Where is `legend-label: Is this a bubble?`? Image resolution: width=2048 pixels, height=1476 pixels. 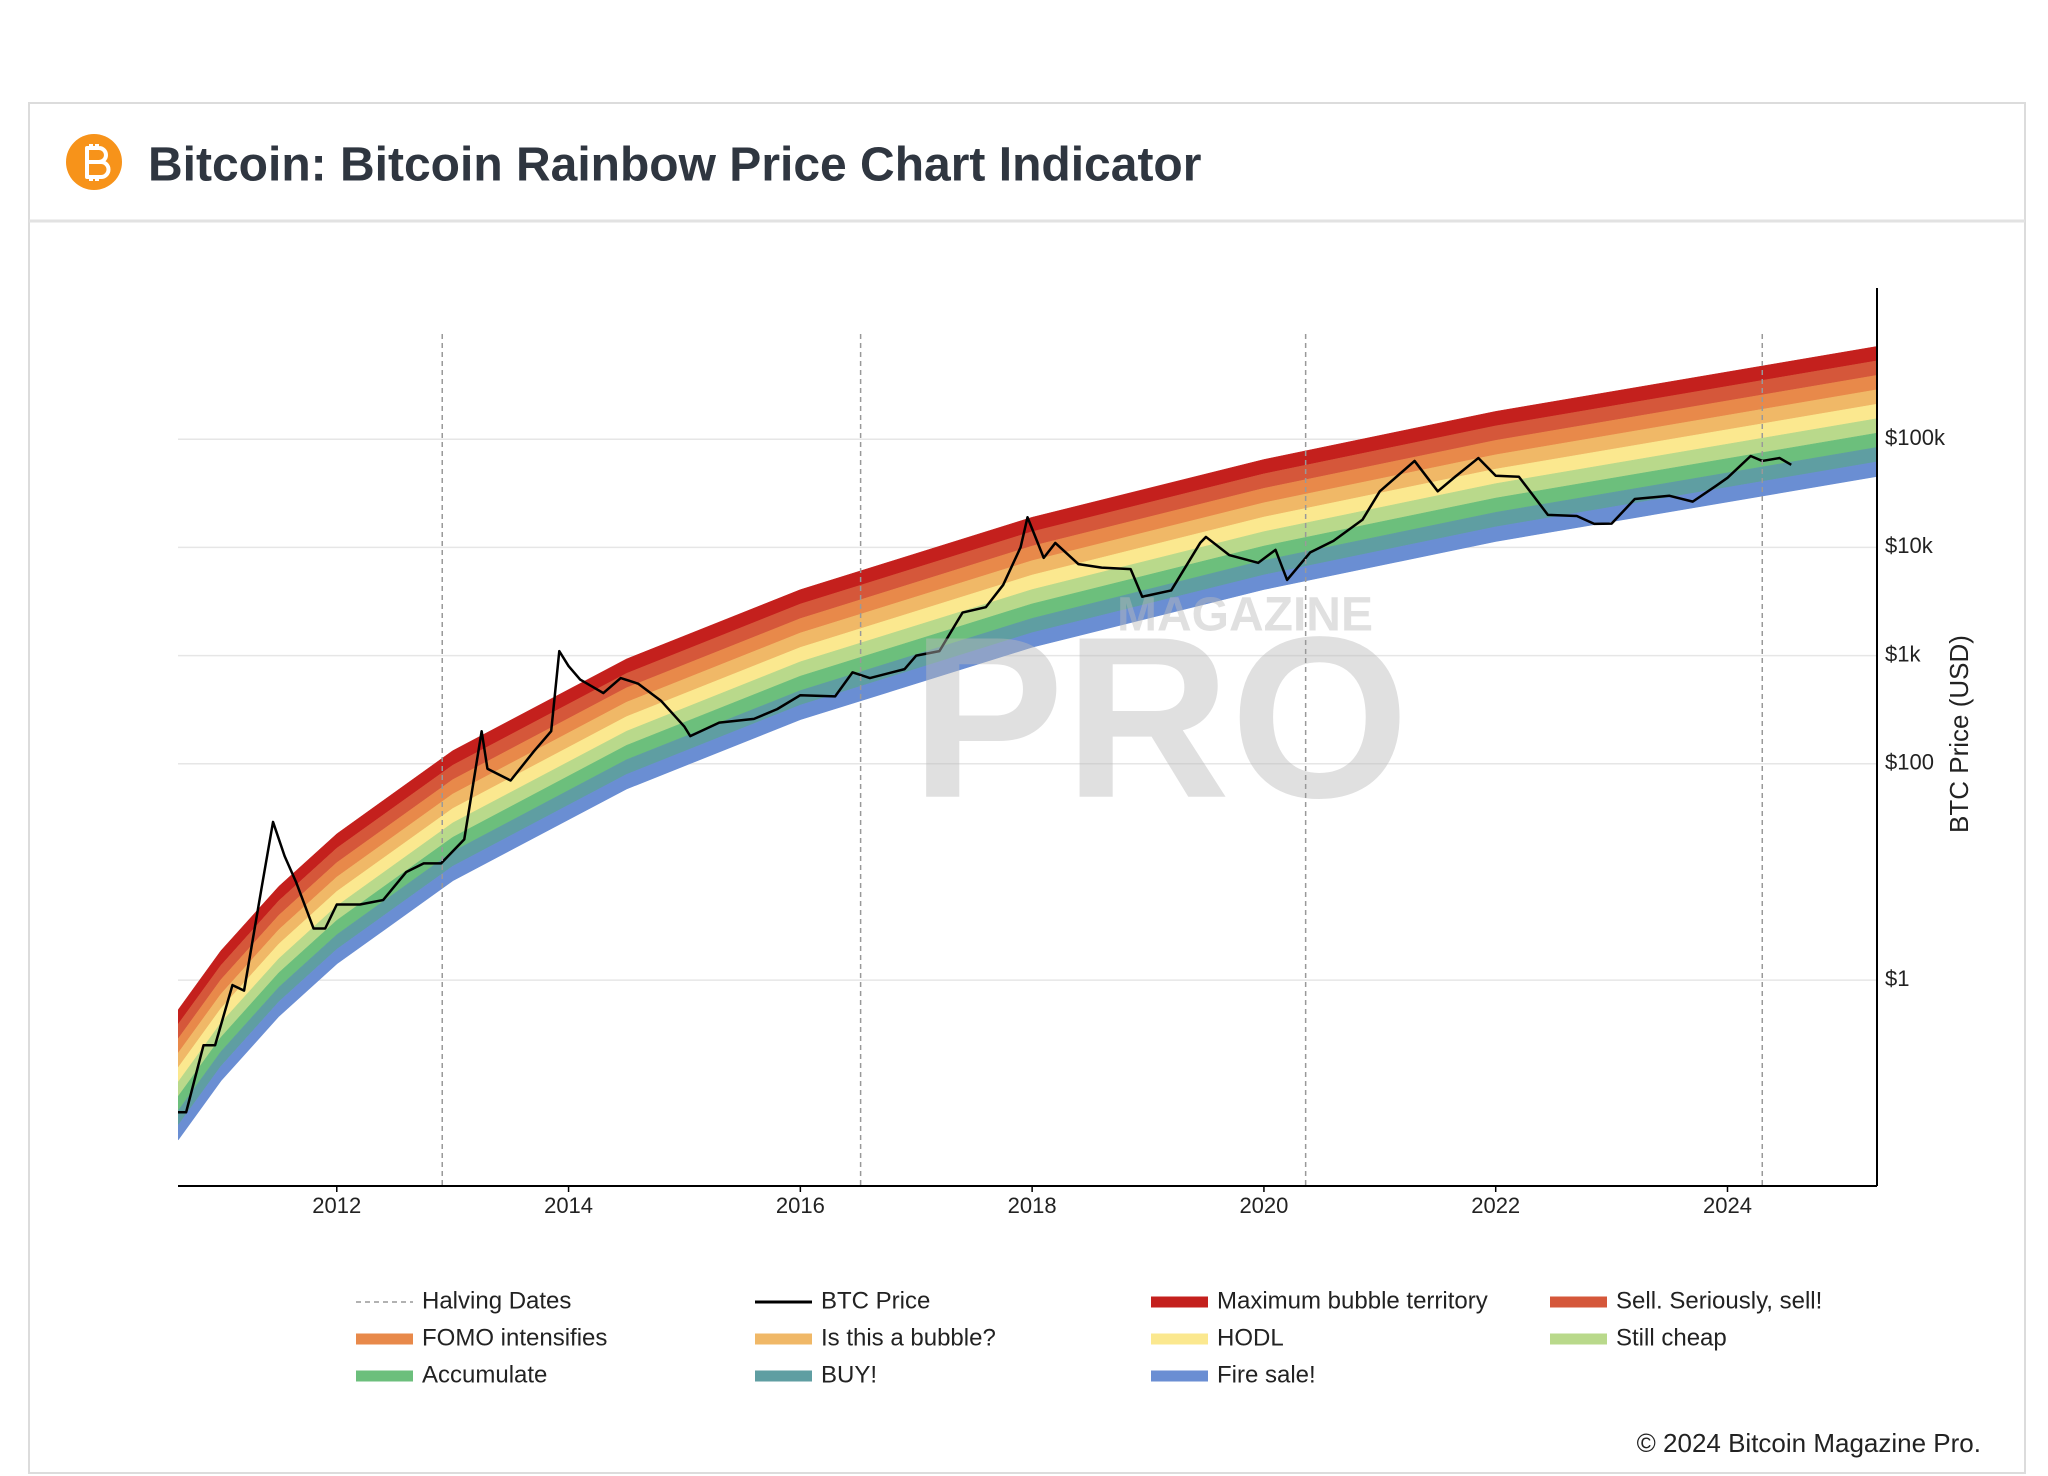
legend-label: Is this a bubble? is located at coordinates (908, 1337).